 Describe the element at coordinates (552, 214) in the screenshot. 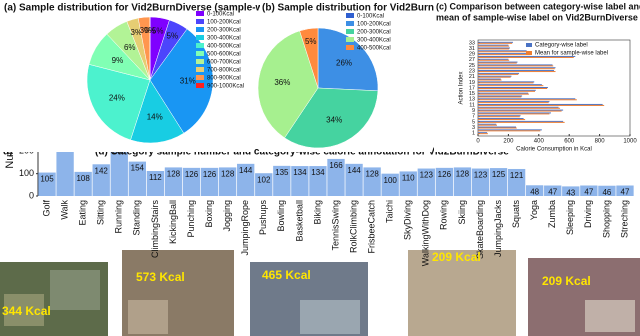

I see `x-tick-label: Zumba` at that location.